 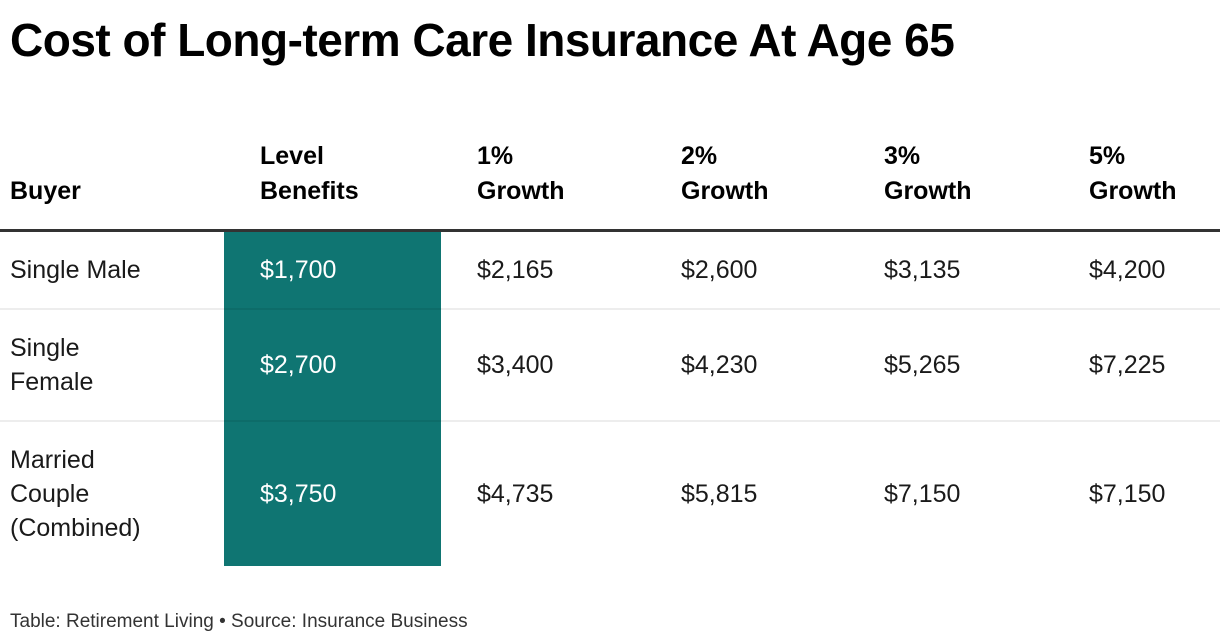 What do you see at coordinates (309, 190) in the screenshot?
I see `header-line: Benefits` at bounding box center [309, 190].